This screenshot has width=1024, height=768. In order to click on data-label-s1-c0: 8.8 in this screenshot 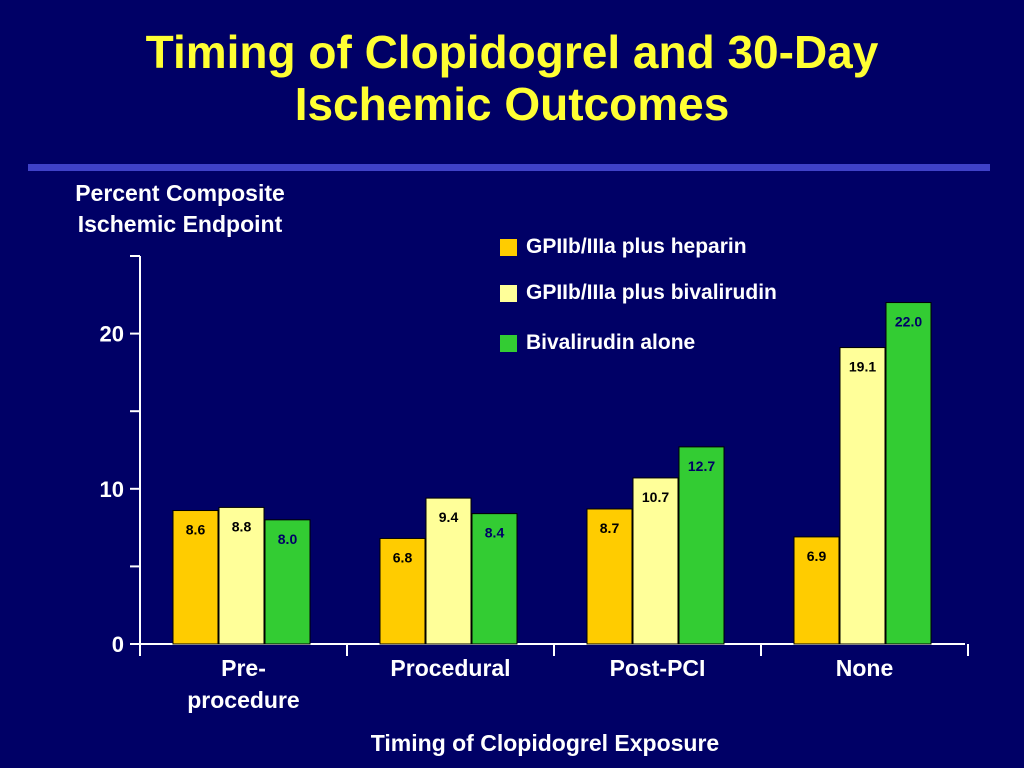, I will do `click(242, 526)`.